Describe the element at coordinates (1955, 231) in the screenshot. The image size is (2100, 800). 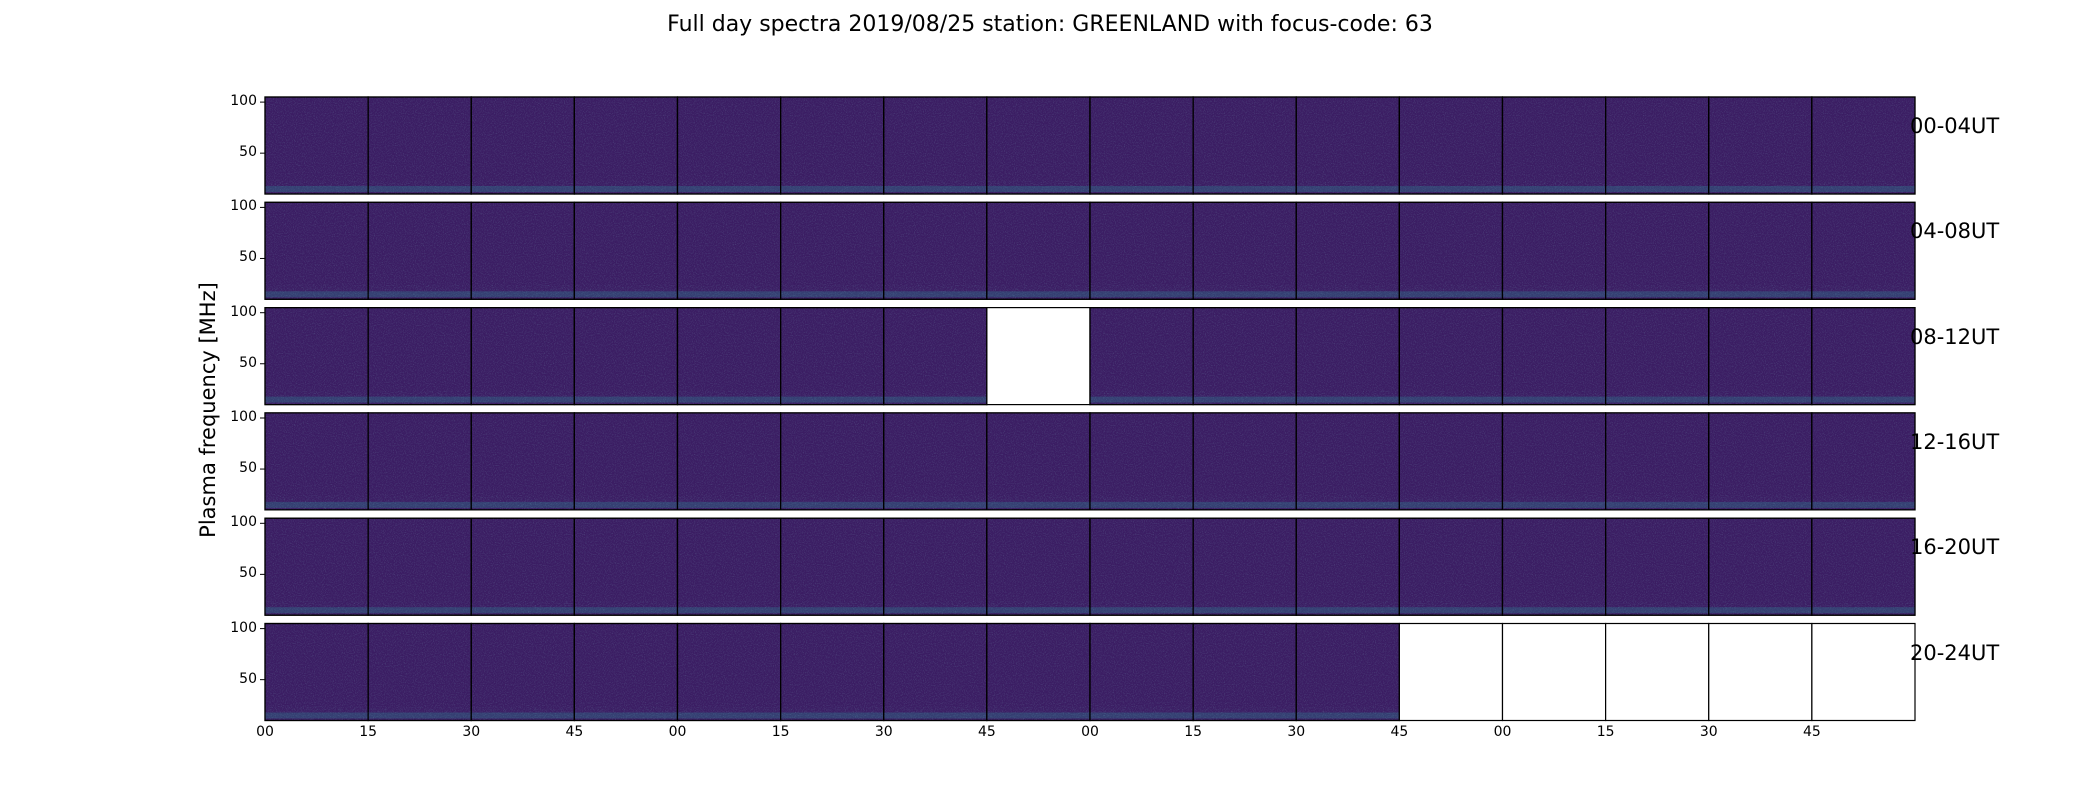
I see `row-time-label: 04-08UT` at that location.